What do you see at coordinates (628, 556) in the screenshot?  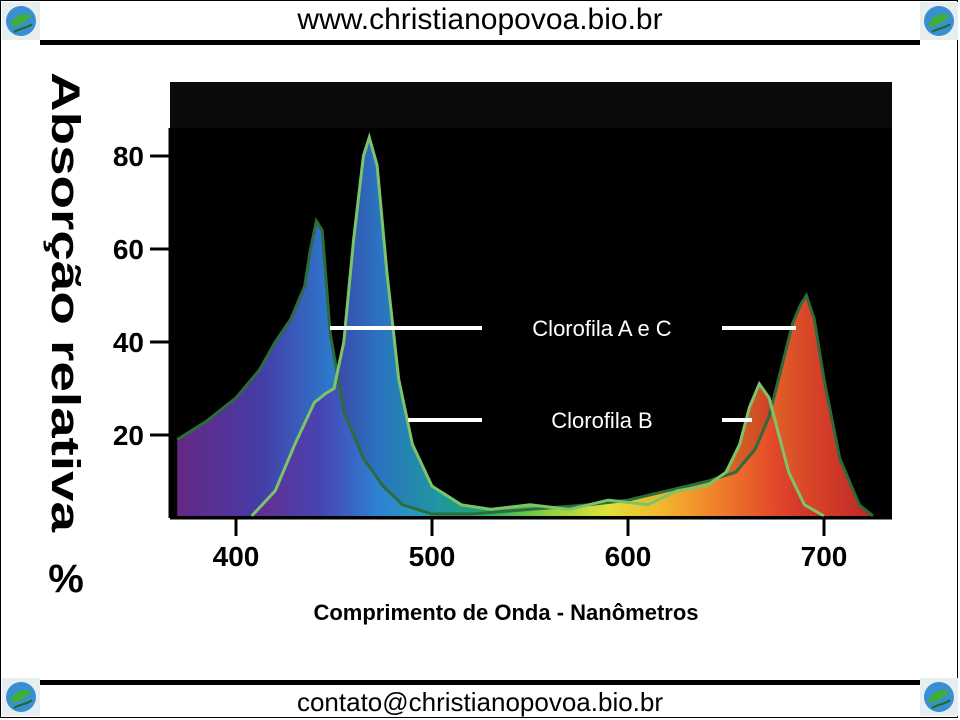 I see `x-tick-label: 600` at bounding box center [628, 556].